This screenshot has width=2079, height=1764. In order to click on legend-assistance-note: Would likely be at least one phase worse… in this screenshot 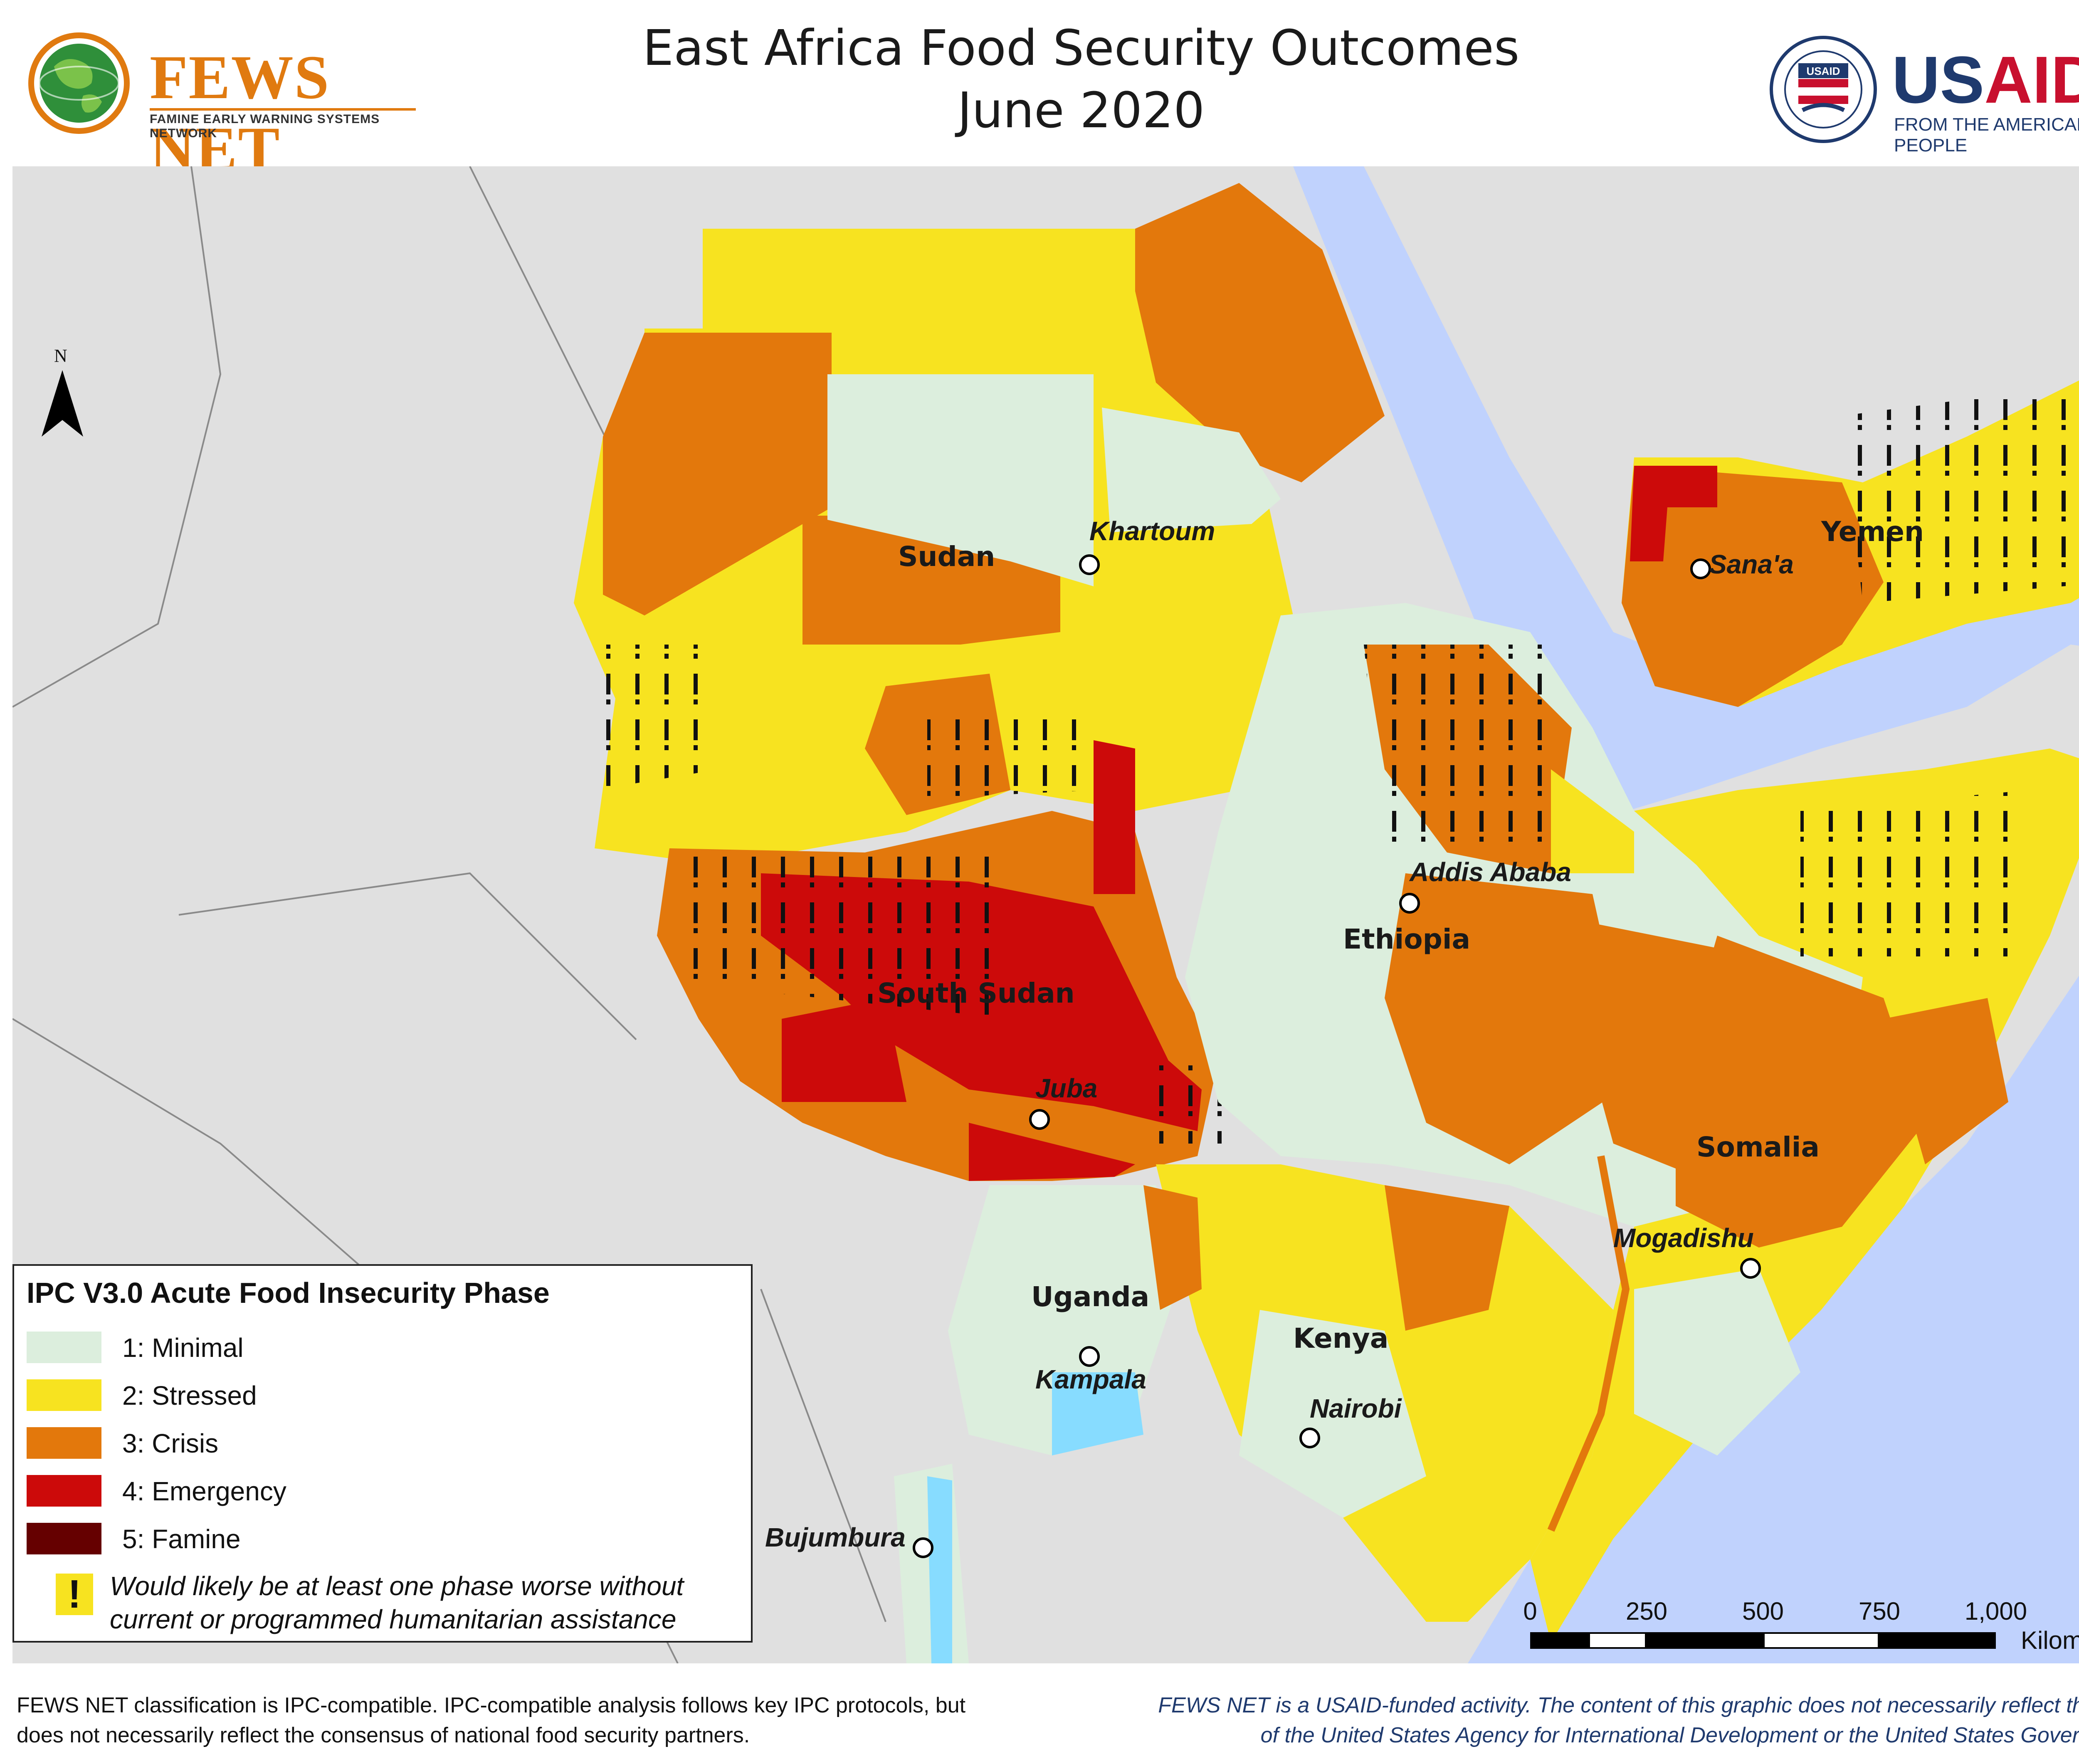, I will do `click(397, 1602)`.